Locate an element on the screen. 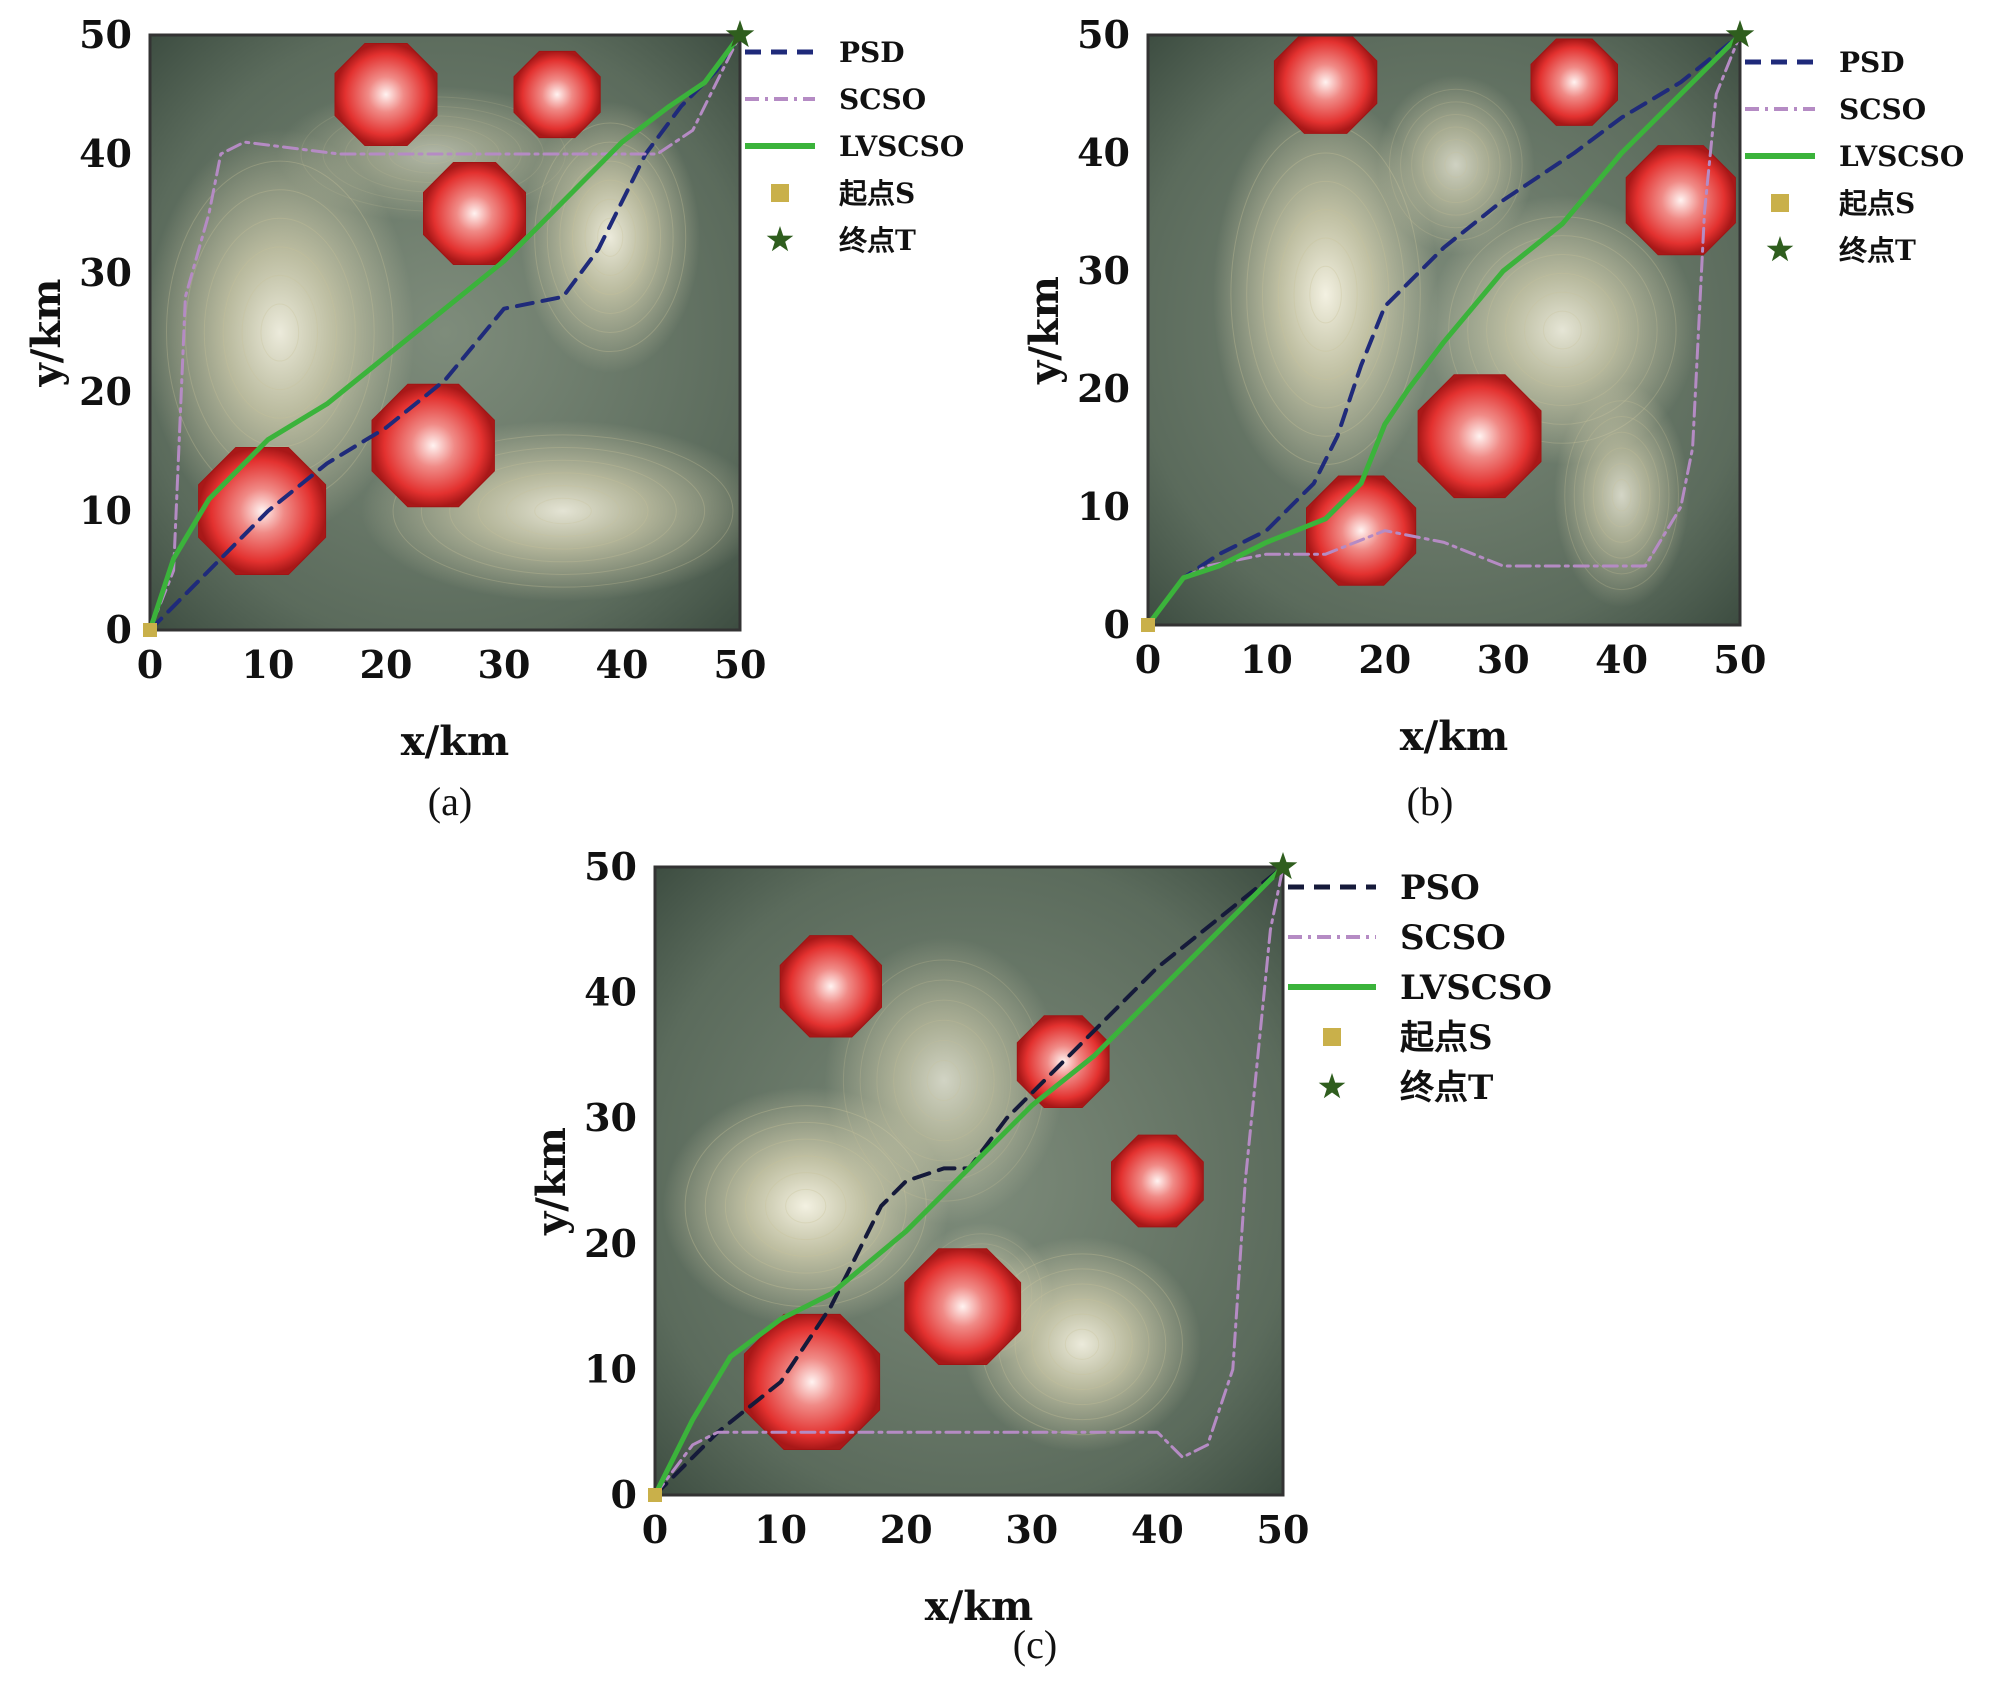 This screenshot has height=1694, width=2000. chart2-x-tick-label: 30 is located at coordinates (1503, 659).